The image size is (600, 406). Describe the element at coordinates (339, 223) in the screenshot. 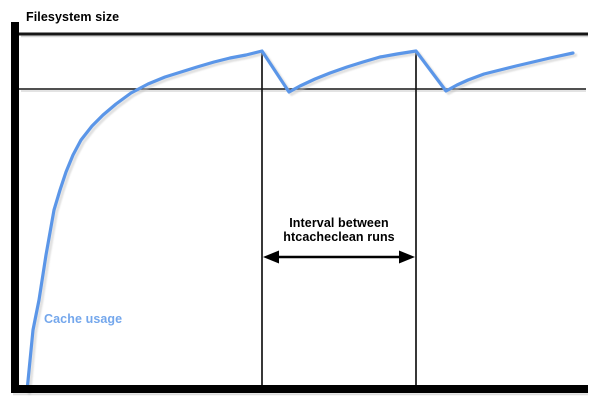

I see `interval-annotation-line1: Interval between` at that location.